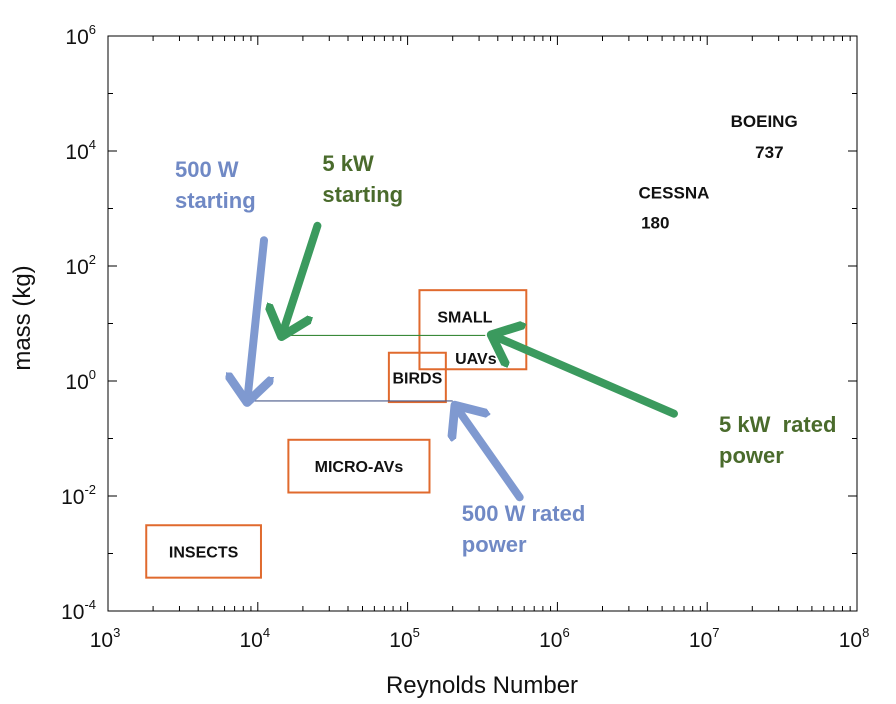 This screenshot has width=896, height=704. I want to click on x-tick-label-exponent: 8, so click(865, 632).